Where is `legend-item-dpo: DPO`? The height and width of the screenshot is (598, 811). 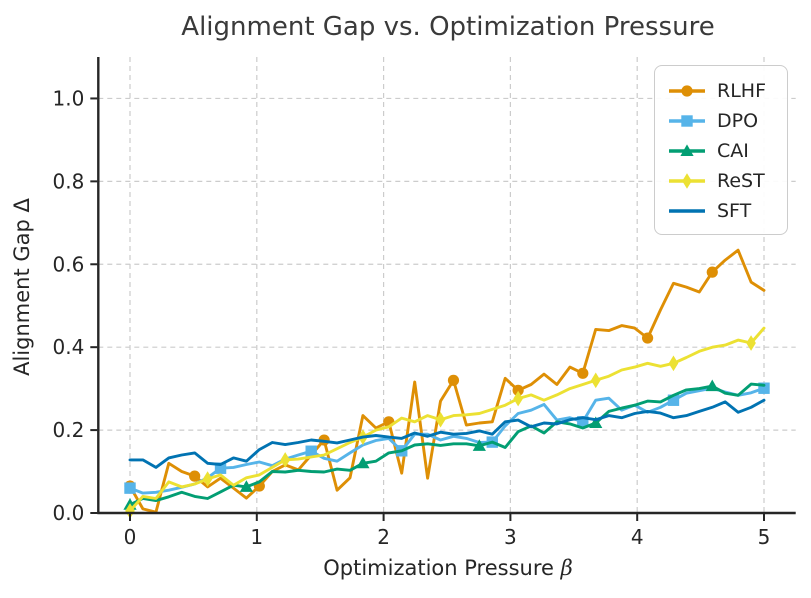 legend-item-dpo: DPO is located at coordinates (721, 121).